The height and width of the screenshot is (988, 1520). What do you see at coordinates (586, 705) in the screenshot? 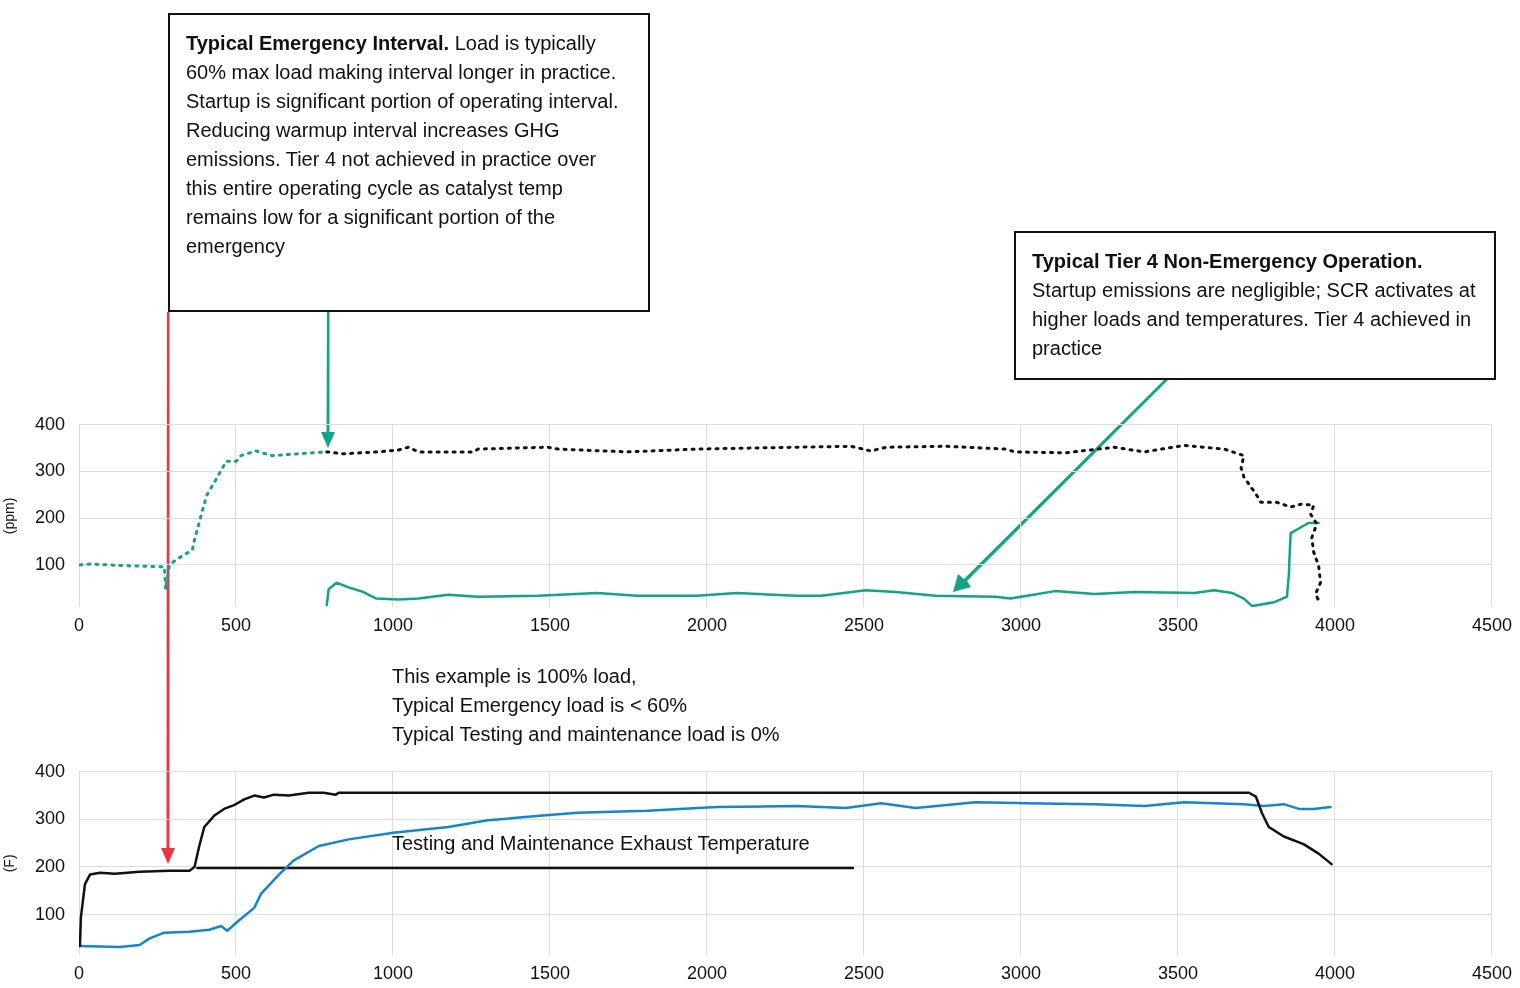
I see `text: This example is 100% load, Typical Emergency load is < 60% Typical Testing and maintenance load is 0%` at bounding box center [586, 705].